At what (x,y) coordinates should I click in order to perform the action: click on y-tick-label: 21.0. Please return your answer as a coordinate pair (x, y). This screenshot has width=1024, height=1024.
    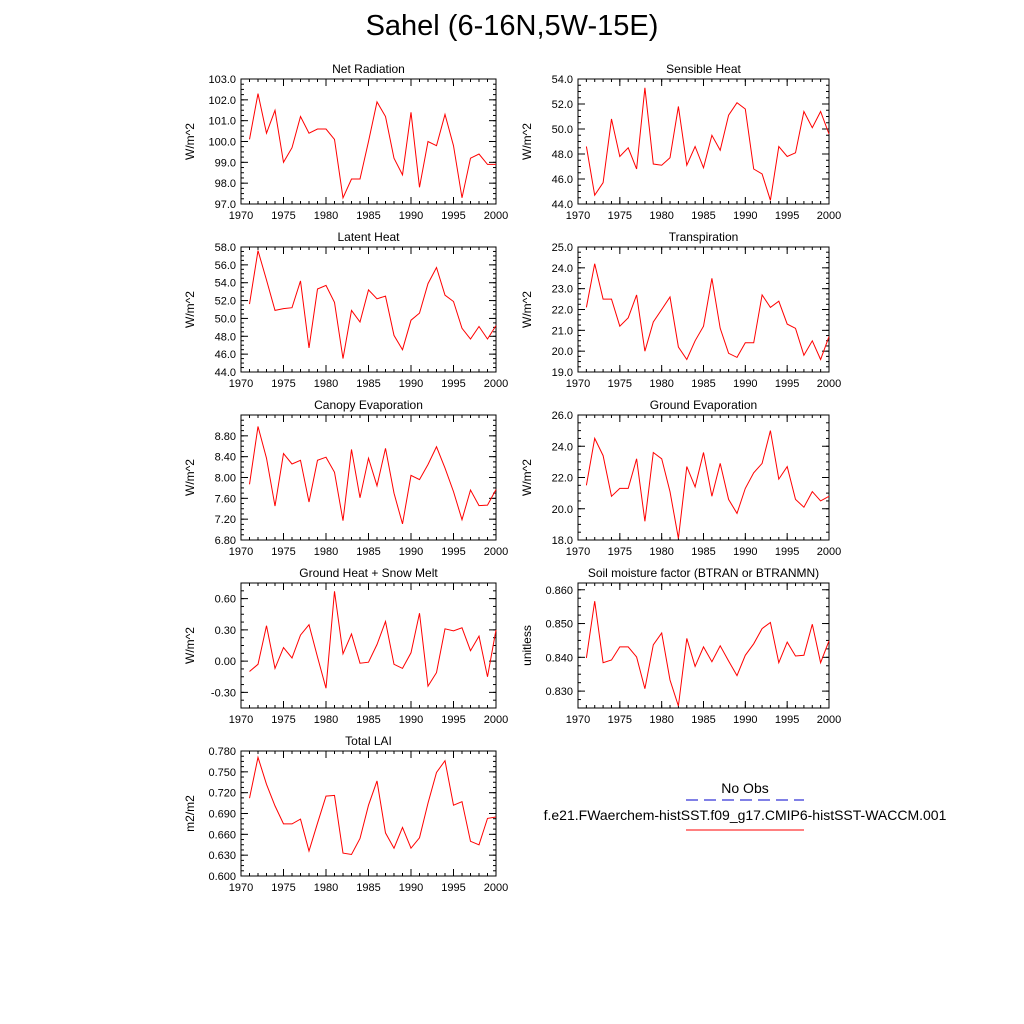
    Looking at the image, I should click on (562, 331).